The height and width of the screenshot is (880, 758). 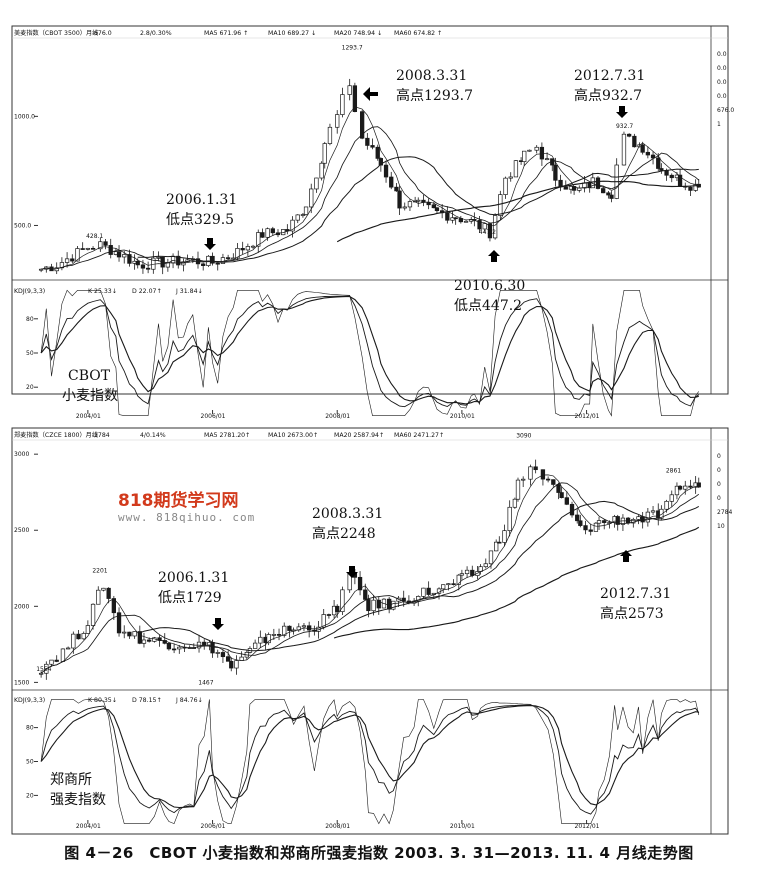 I want to click on annotation-value: 低点1729, so click(x=190, y=598).